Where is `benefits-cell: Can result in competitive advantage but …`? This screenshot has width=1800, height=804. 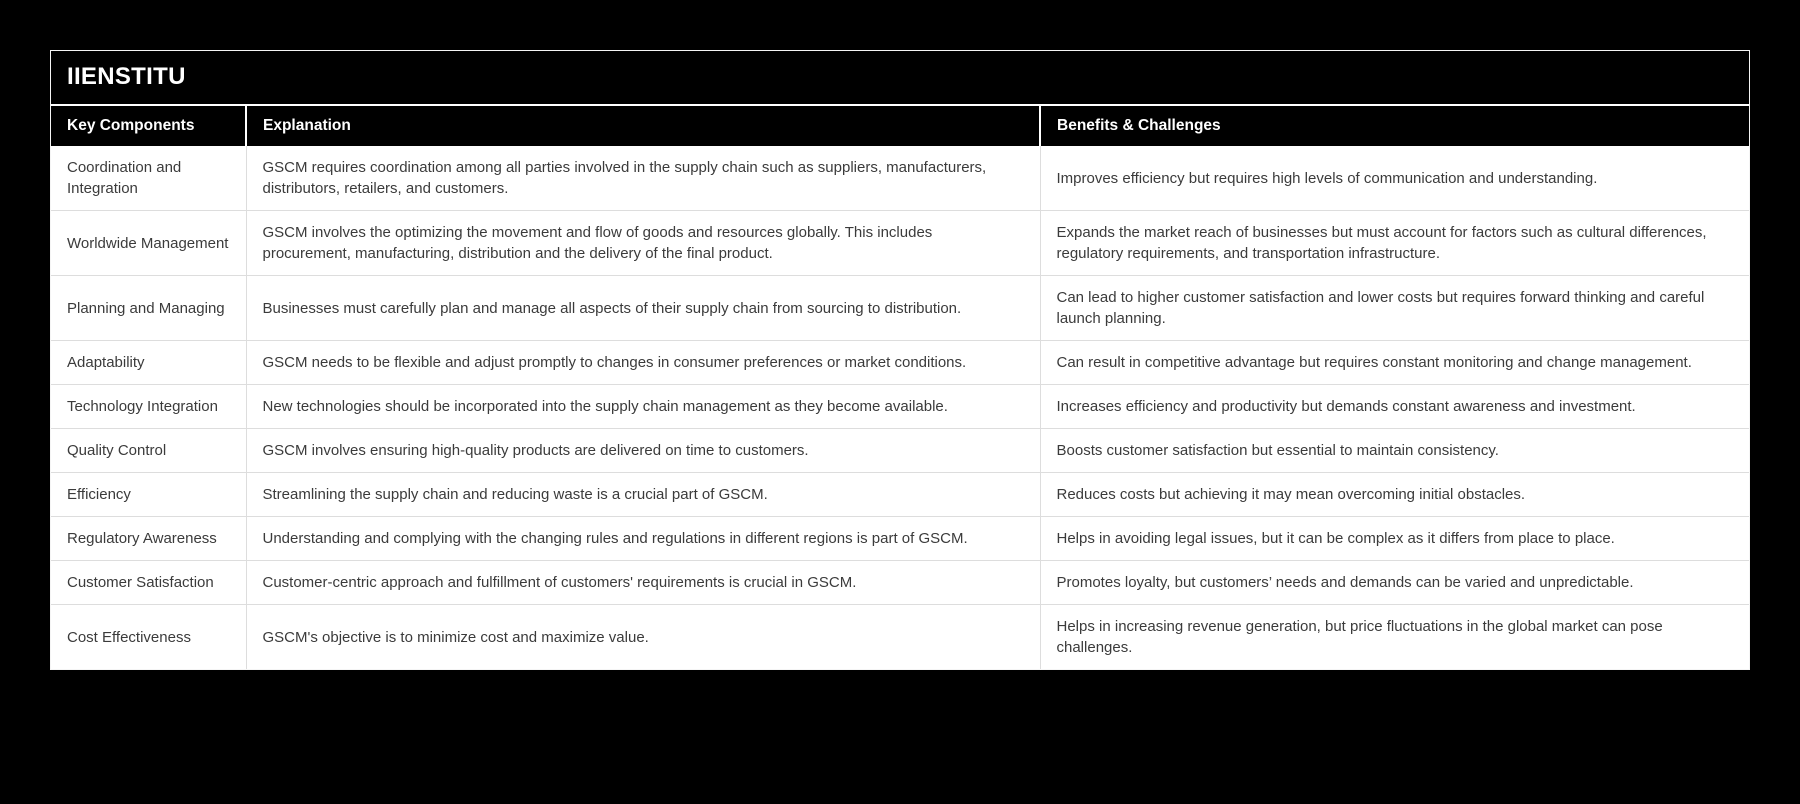
benefits-cell: Can result in competitive advantage but … is located at coordinates (1394, 362).